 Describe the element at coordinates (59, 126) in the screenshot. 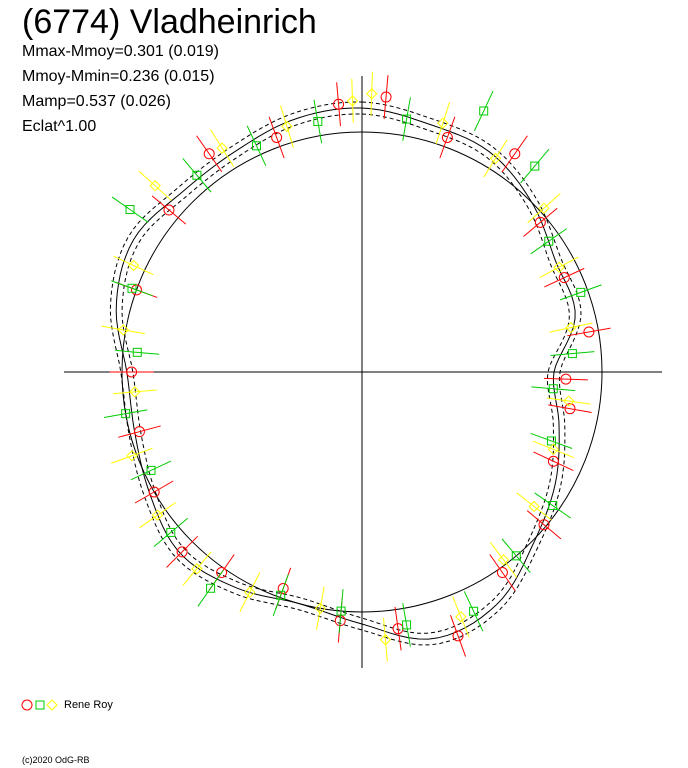

I see `stat-eclat: Eclat^1.00` at that location.